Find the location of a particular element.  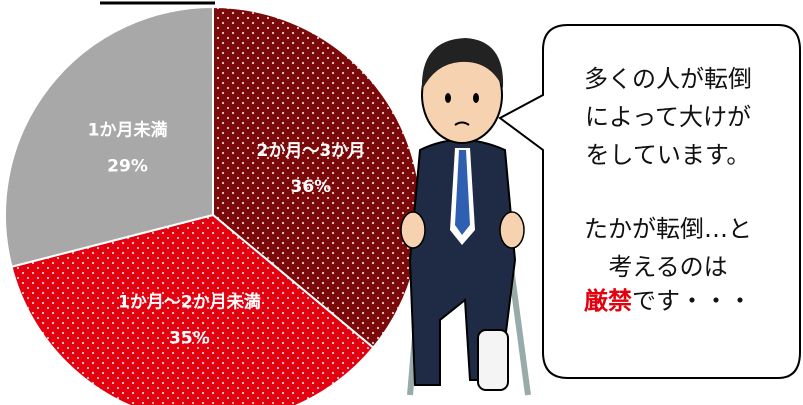

bubble-line: をしています。 is located at coordinates (668, 155).